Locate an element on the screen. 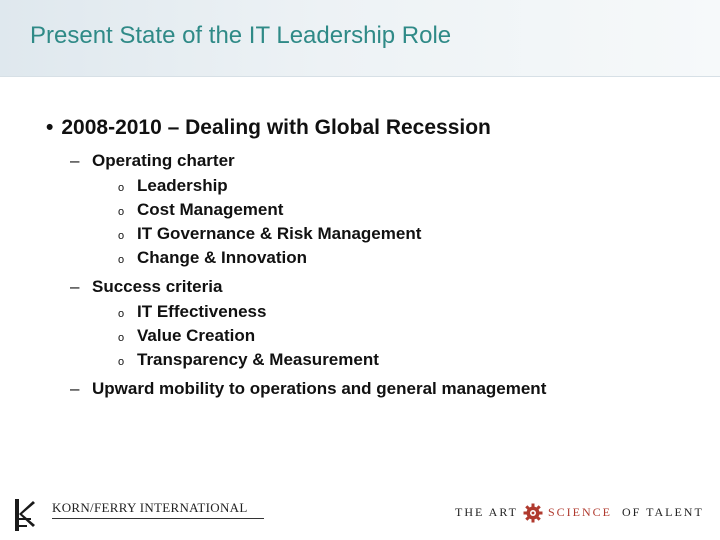 The image size is (720, 540). tagline-part-2: SCIENCE is located at coordinates (579, 511).